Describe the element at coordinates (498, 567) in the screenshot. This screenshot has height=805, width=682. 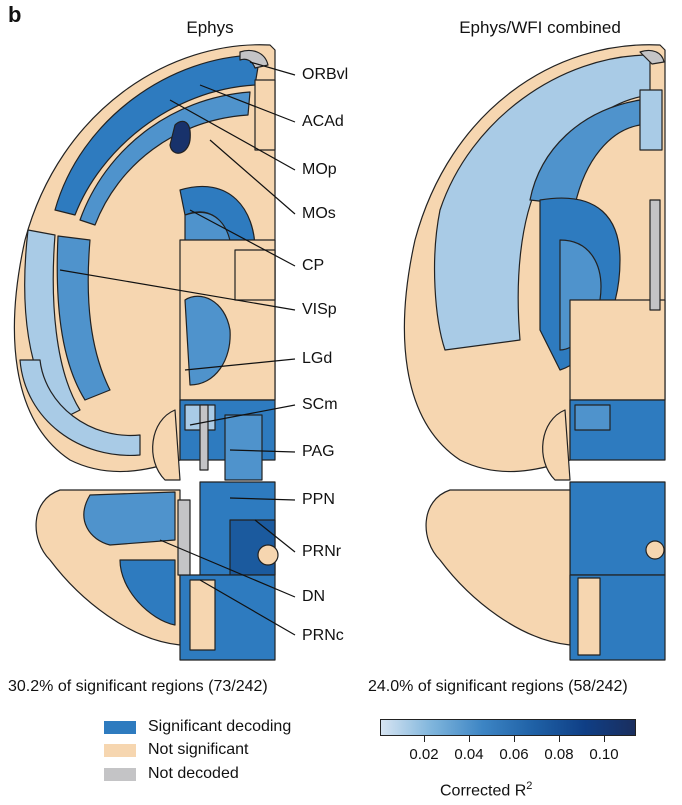
I see `c-pons-outline` at that location.